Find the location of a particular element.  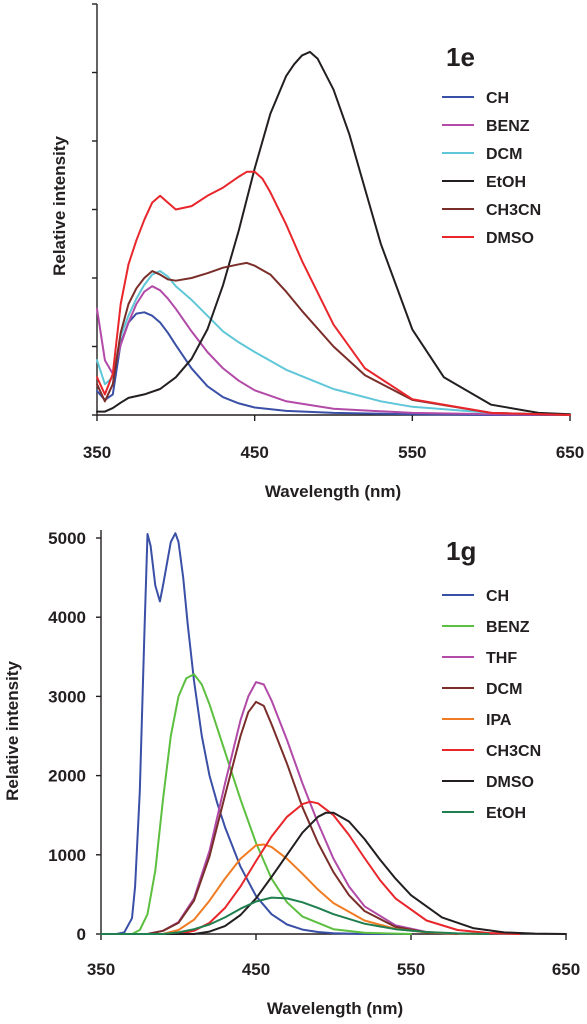

series-line-ipa is located at coordinates (295, 889).